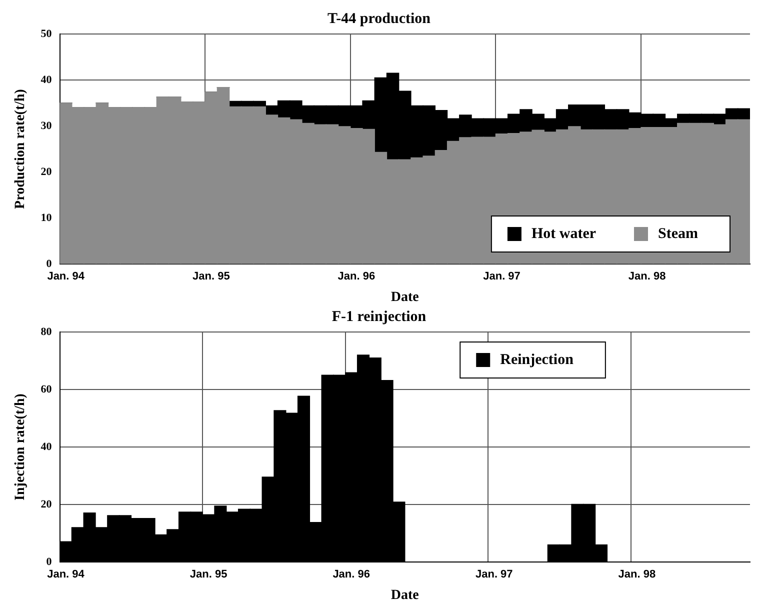  Describe the element at coordinates (379, 316) in the screenshot. I see `chart-title: F-1 reinjection` at that location.